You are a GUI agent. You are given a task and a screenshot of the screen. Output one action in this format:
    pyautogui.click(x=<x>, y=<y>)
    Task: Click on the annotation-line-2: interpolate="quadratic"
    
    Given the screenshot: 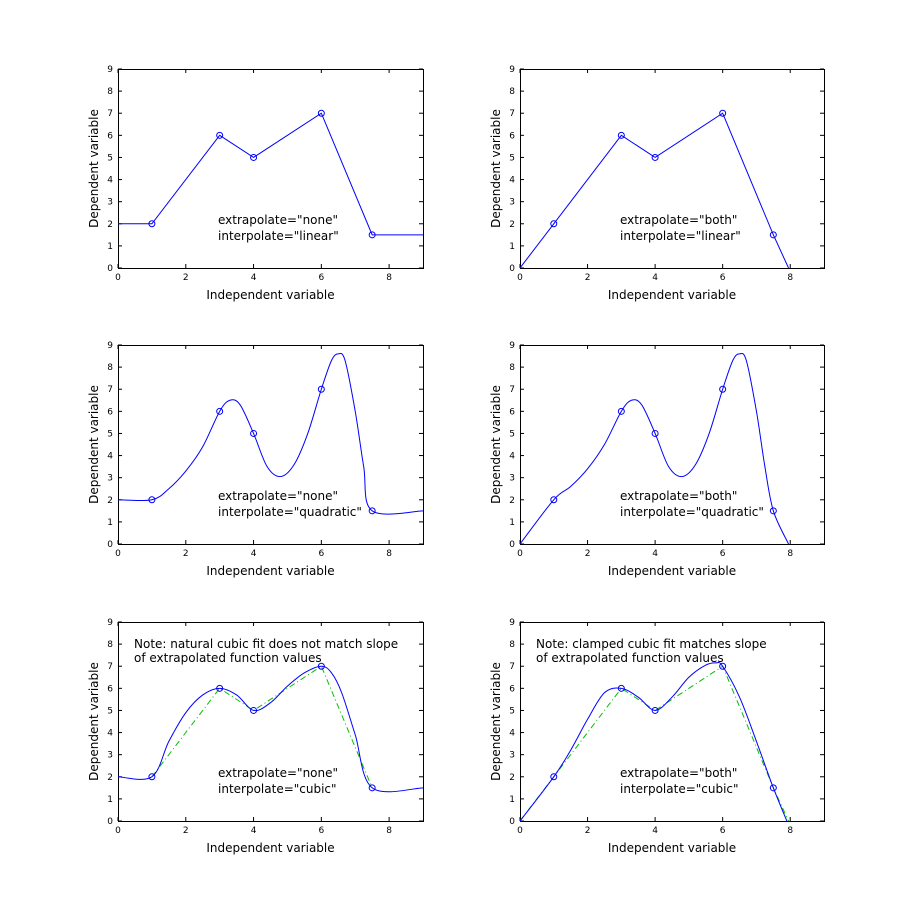 What is the action you would take?
    pyautogui.click(x=290, y=512)
    